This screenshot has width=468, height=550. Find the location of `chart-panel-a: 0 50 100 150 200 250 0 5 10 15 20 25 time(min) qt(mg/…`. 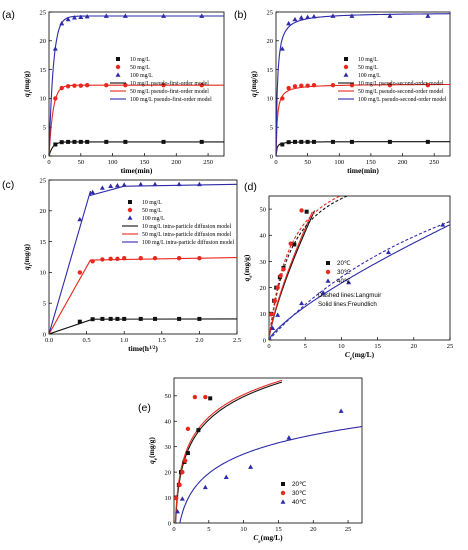

chart-panel-a: 0 50 100 150 200 250 0 5 10 15 20 25 time(min) qt(mg/… is located at coordinates (123, 92).